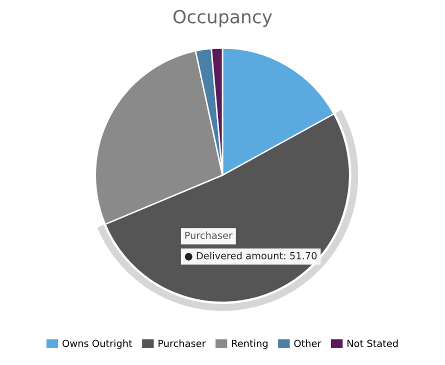 This screenshot has width=445, height=365. What do you see at coordinates (250, 256) in the screenshot?
I see `text: ● Delivered amount: 51.70` at bounding box center [250, 256].